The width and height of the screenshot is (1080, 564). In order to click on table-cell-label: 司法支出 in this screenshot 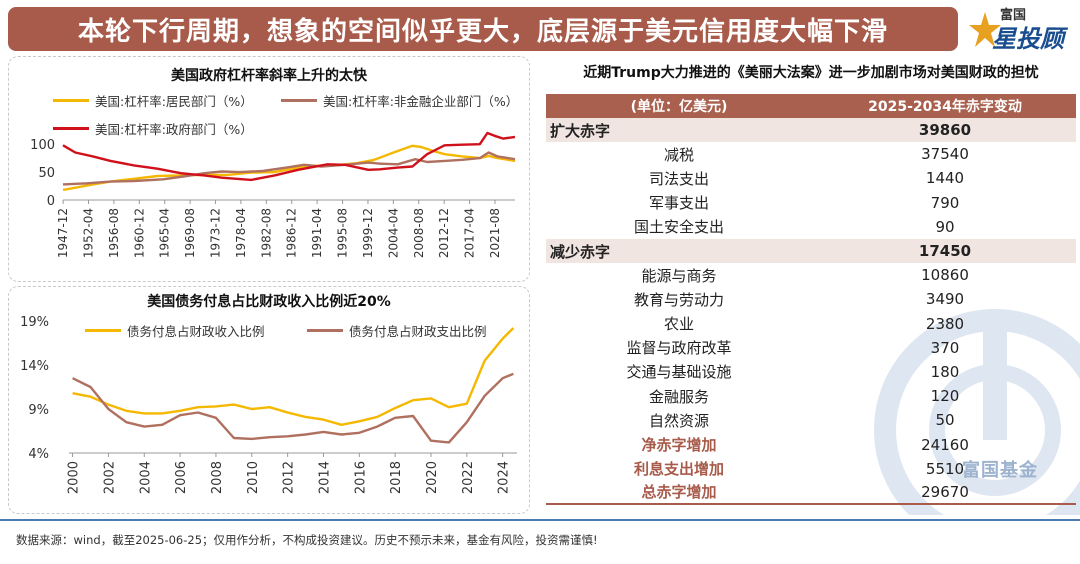, I will do `click(678, 178)`.